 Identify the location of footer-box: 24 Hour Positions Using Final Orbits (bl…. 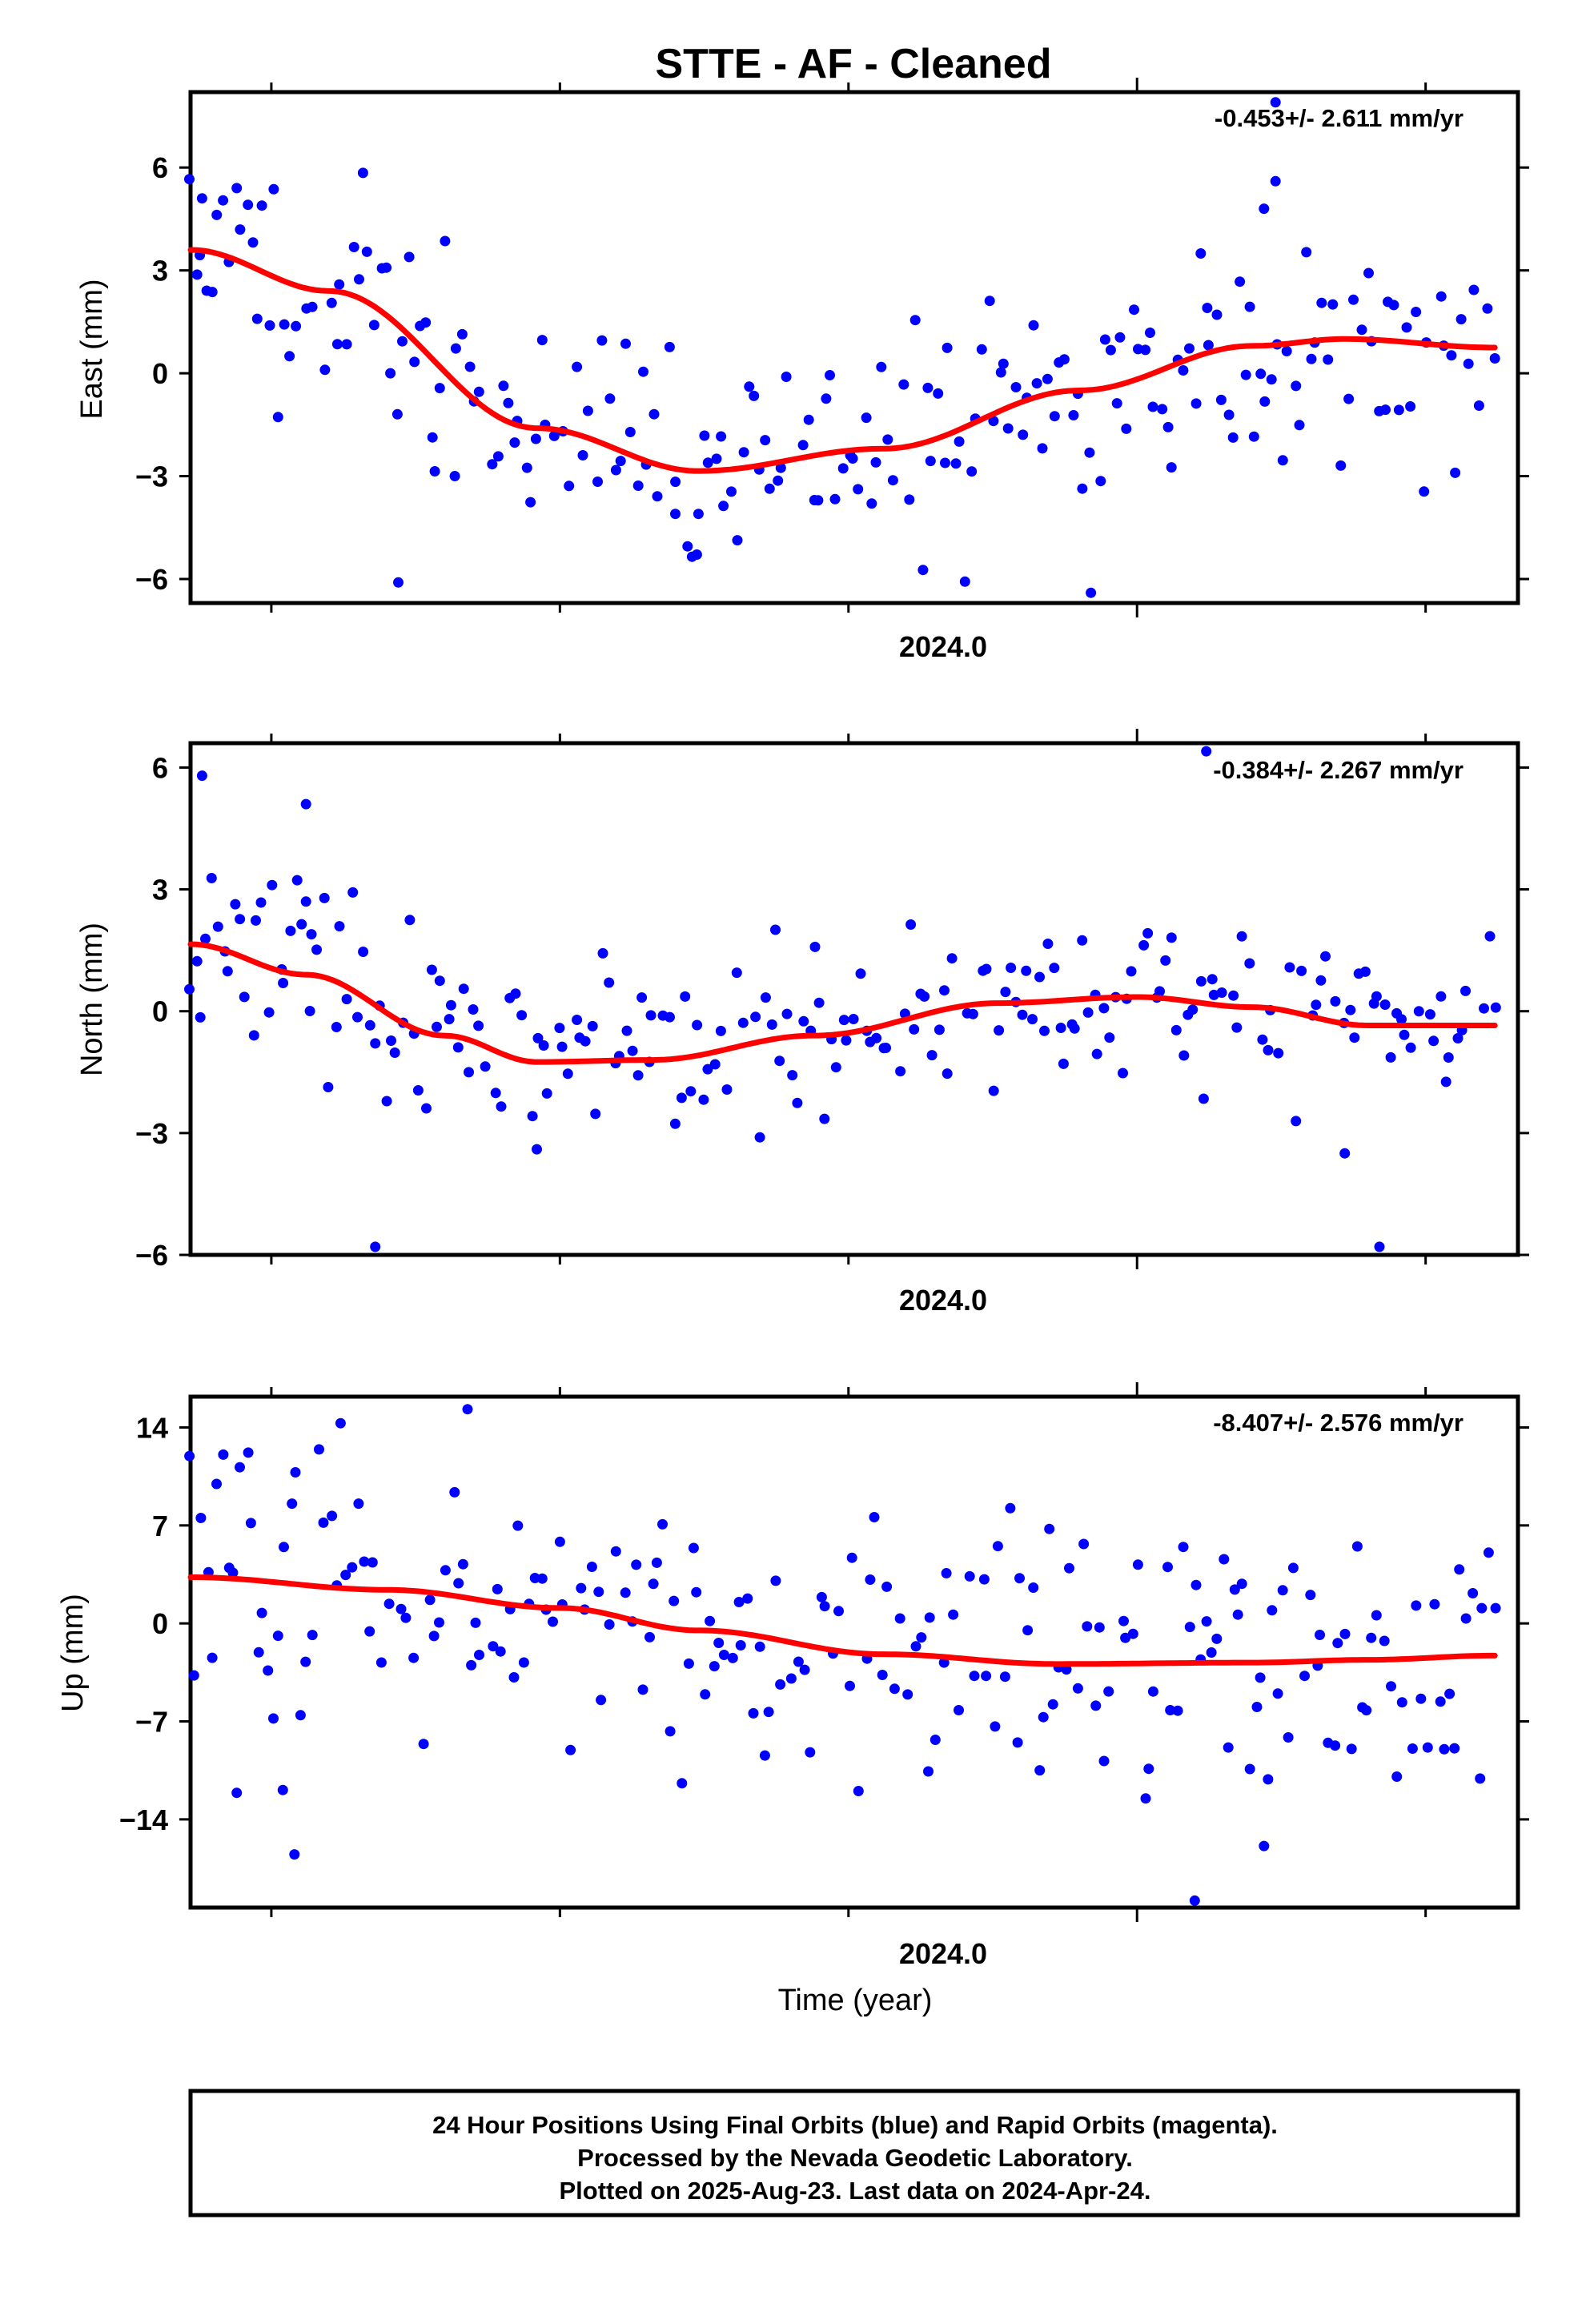
(854, 2153).